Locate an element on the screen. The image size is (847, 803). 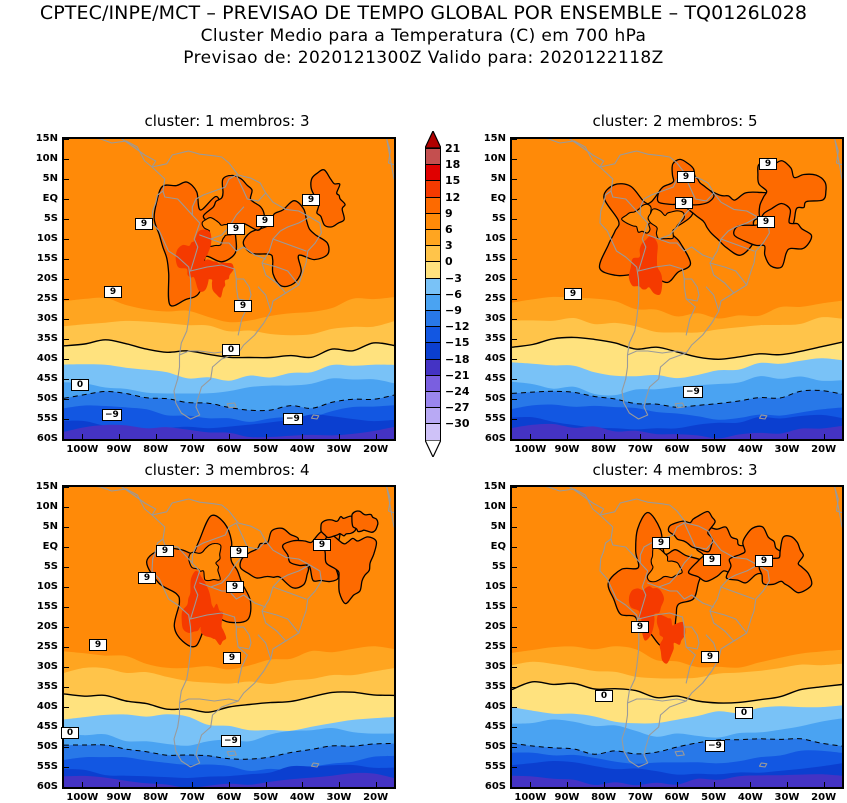
y-axis-tick-label: 15N is located at coordinates (494, 486).